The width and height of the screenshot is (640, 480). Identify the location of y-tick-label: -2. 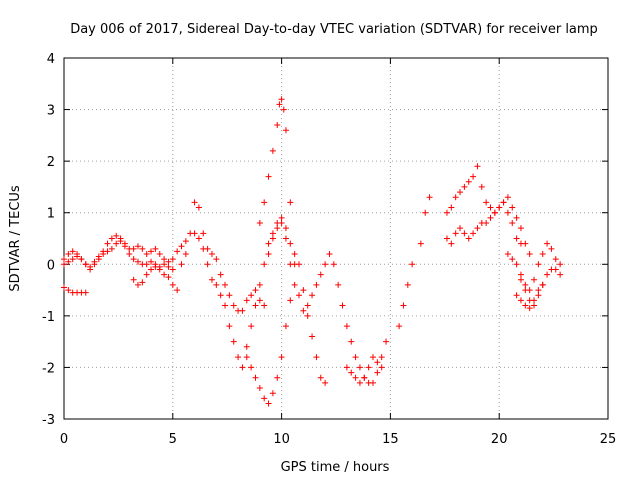
(48, 368).